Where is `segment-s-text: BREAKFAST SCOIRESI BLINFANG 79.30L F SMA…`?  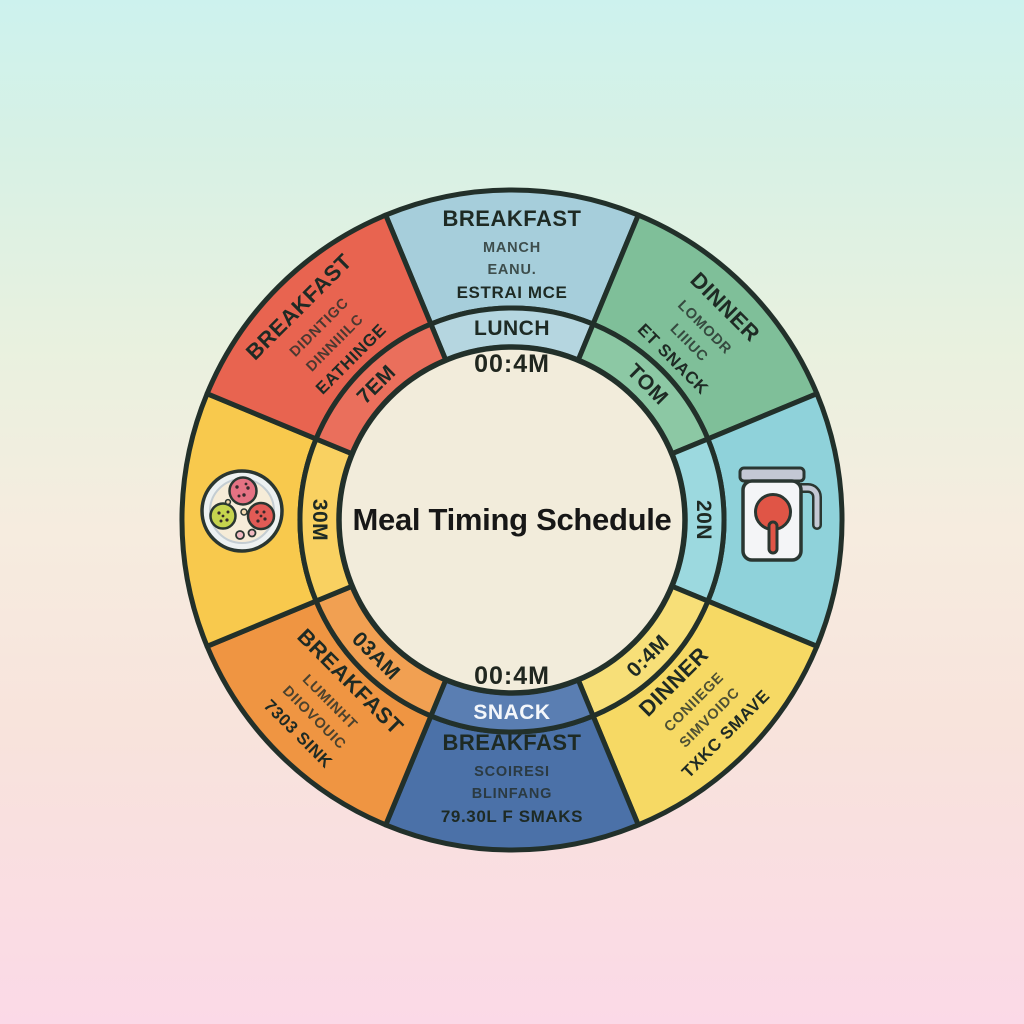 segment-s-text: BREAKFAST SCOIRESI BLINFANG 79.30L F SMA… is located at coordinates (512, 778).